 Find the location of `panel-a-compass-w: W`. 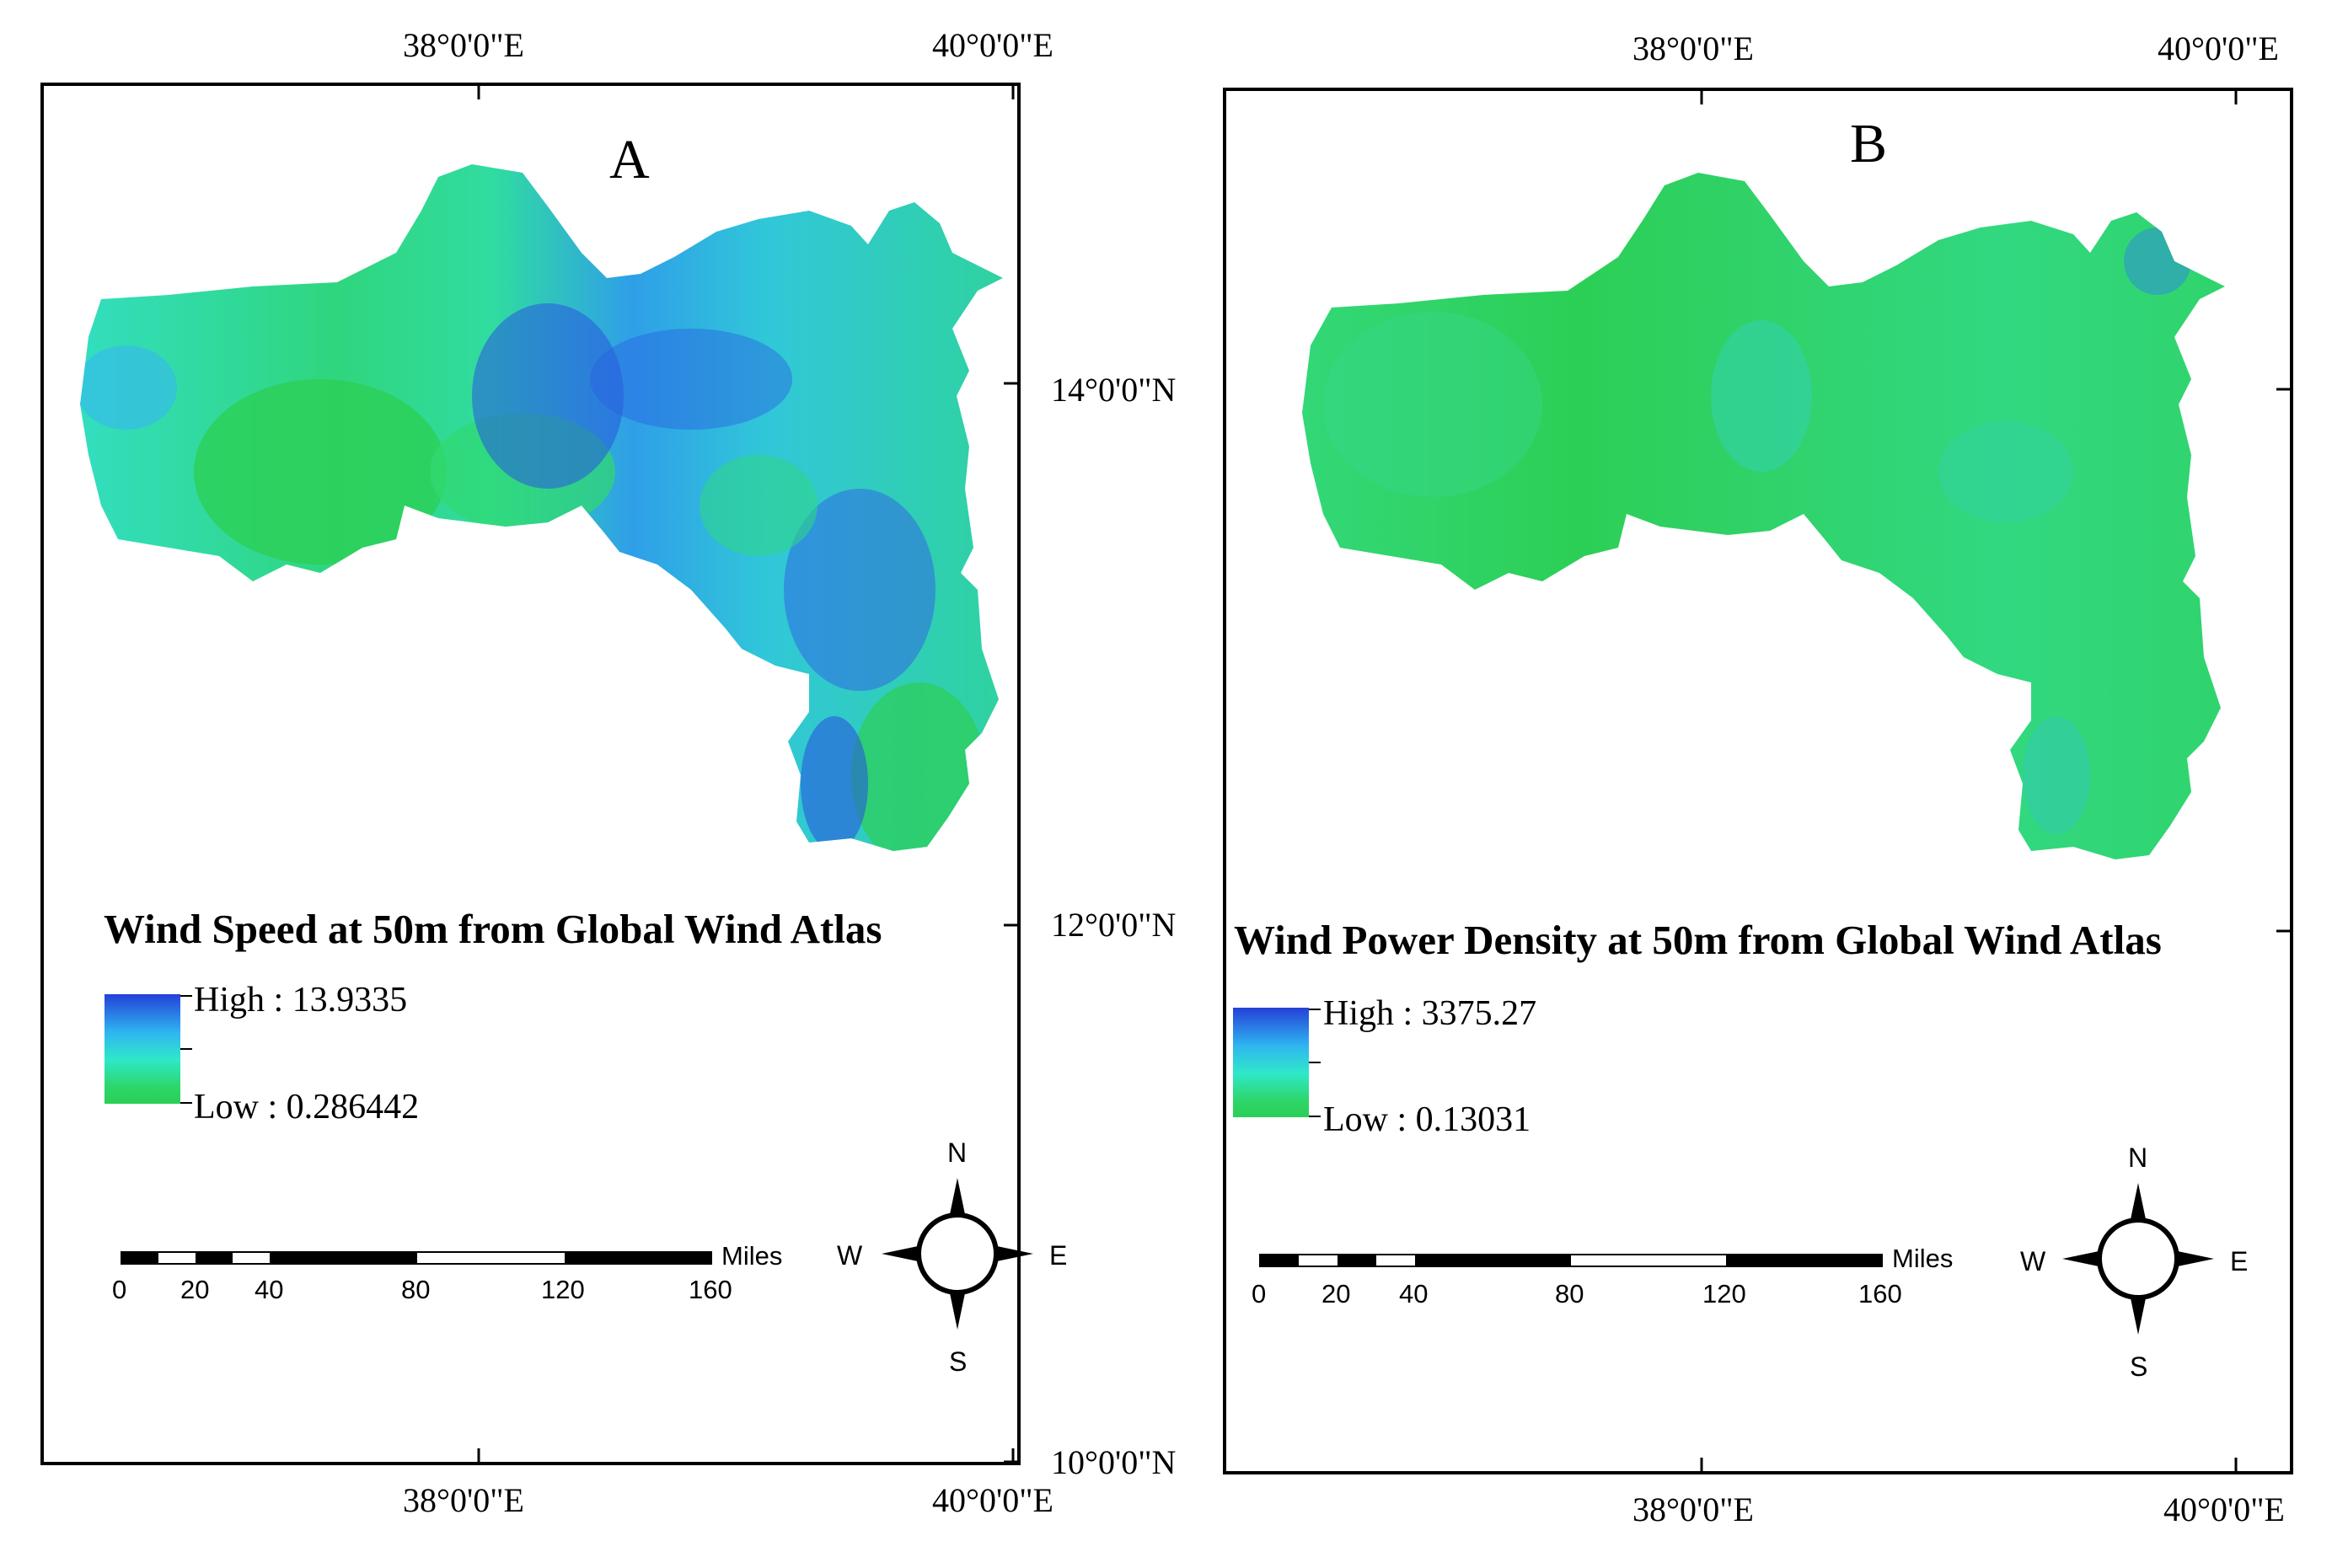

panel-a-compass-w: W is located at coordinates (850, 1255).